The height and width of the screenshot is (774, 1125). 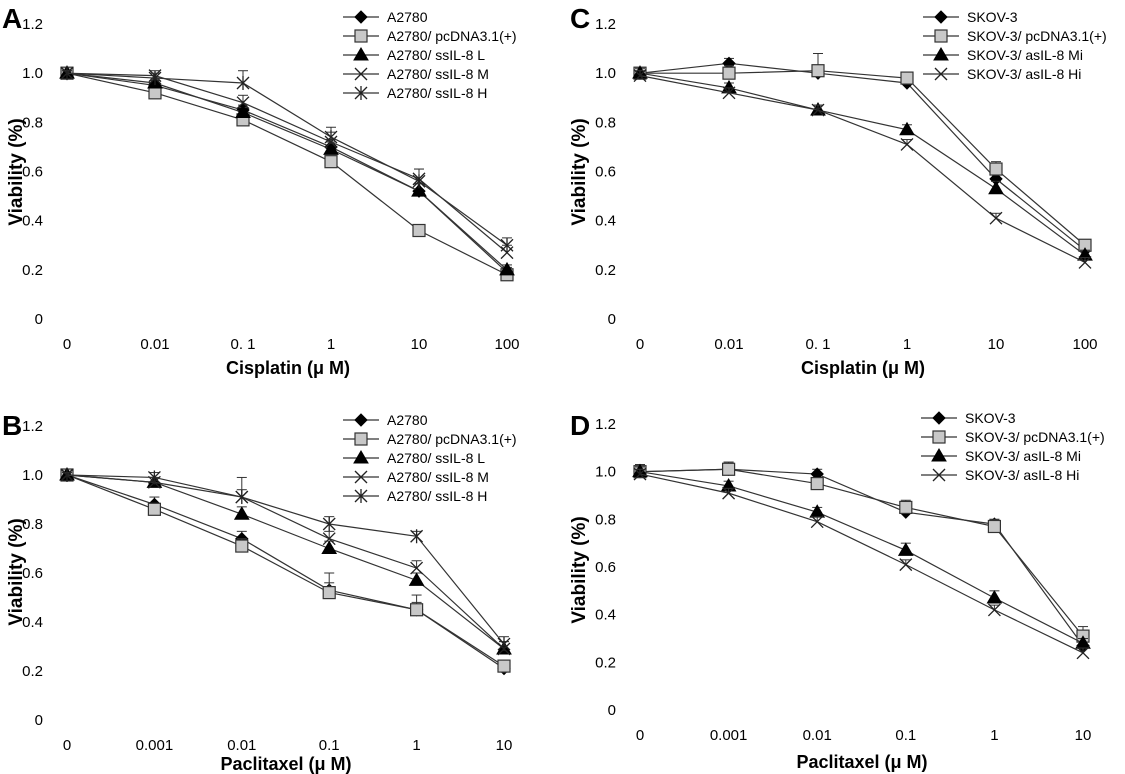 I want to click on panel-B-ytick-label: 1.0, so click(x=32, y=475).